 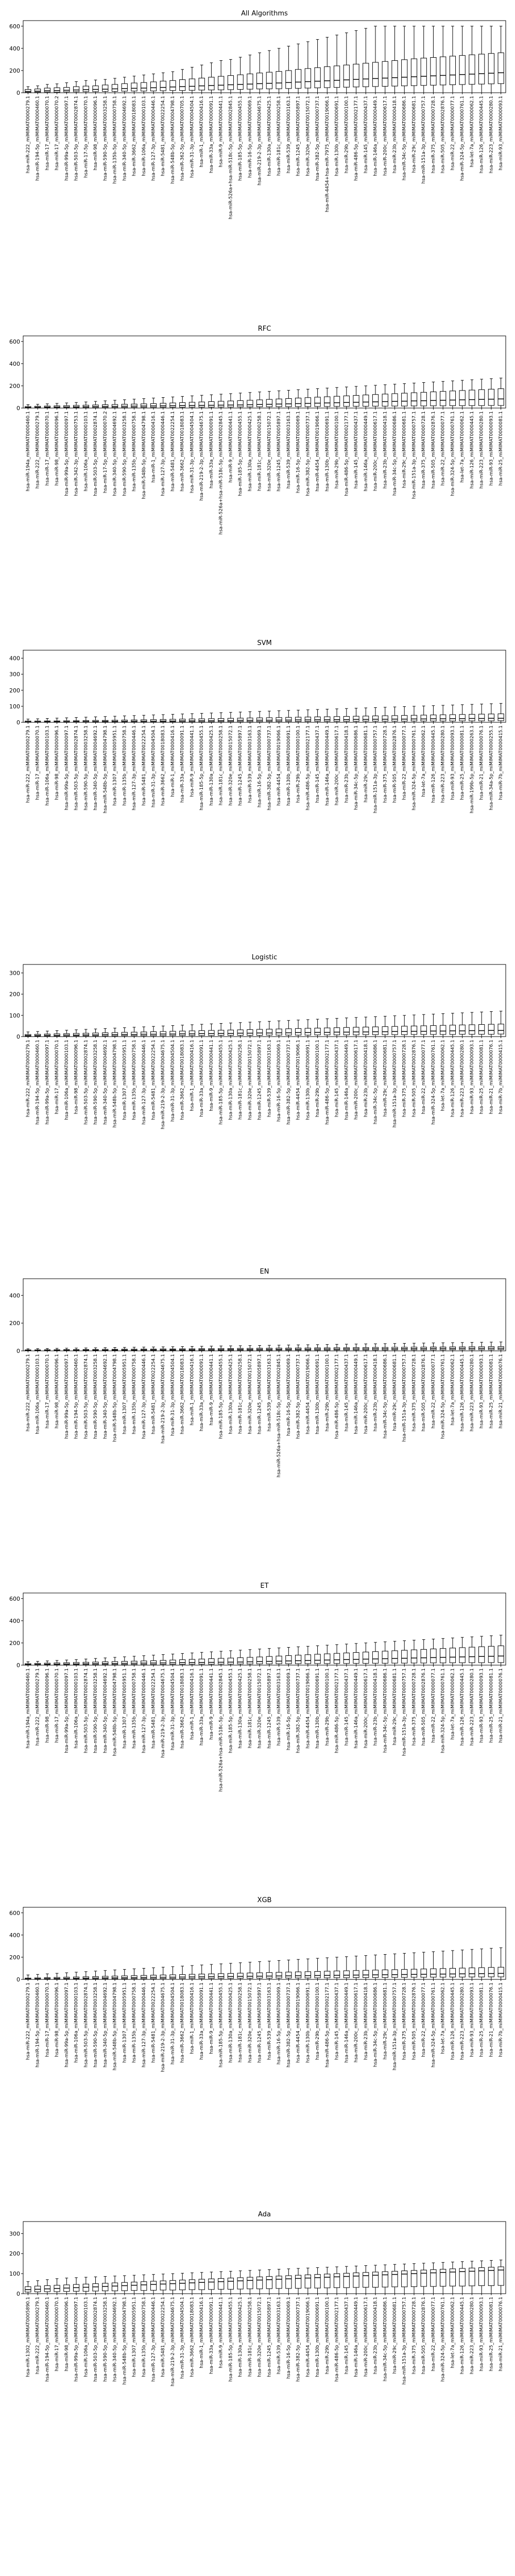 I want to click on y-tick-label: 300, so click(x=14, y=973).